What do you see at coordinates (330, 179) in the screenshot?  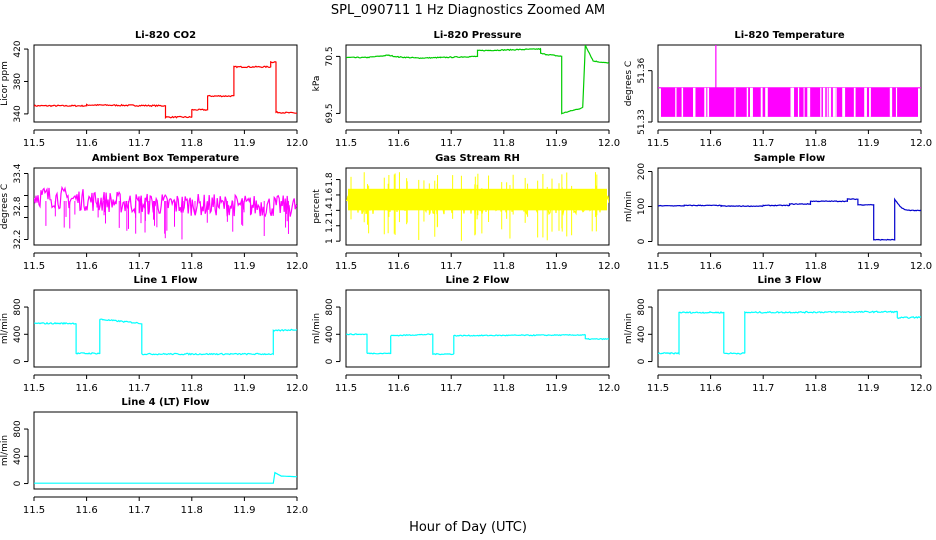 I see `y-tick-label: 1.8` at bounding box center [330, 179].